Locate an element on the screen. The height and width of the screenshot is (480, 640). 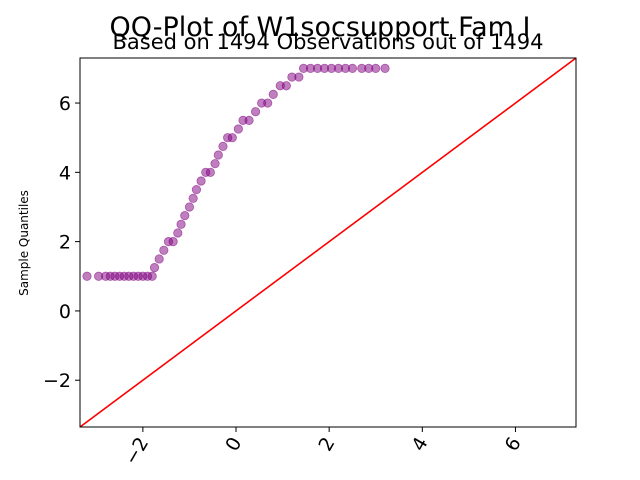
chart-title: QQ-Plot of W1socsupport Fam I is located at coordinates (319, 27).